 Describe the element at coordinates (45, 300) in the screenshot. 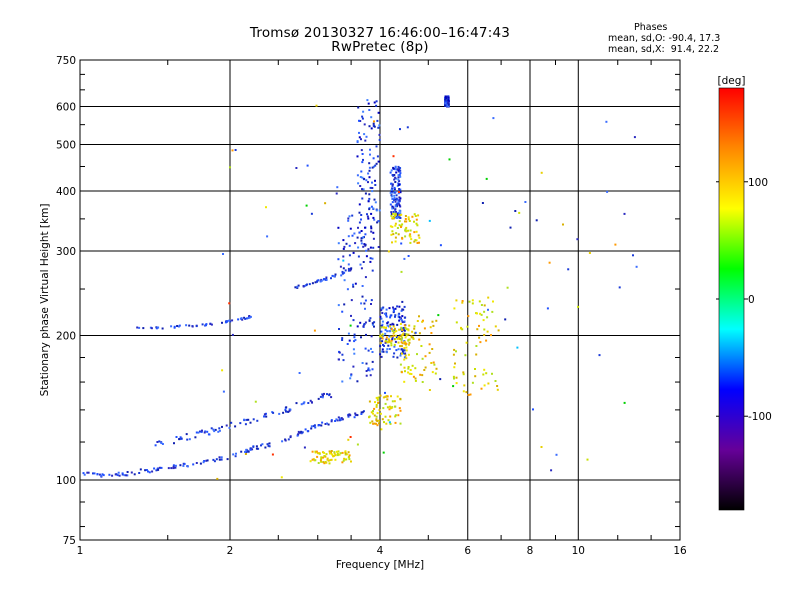

I see `y-axis-label: Stationary phase Virtual Height [km]` at that location.